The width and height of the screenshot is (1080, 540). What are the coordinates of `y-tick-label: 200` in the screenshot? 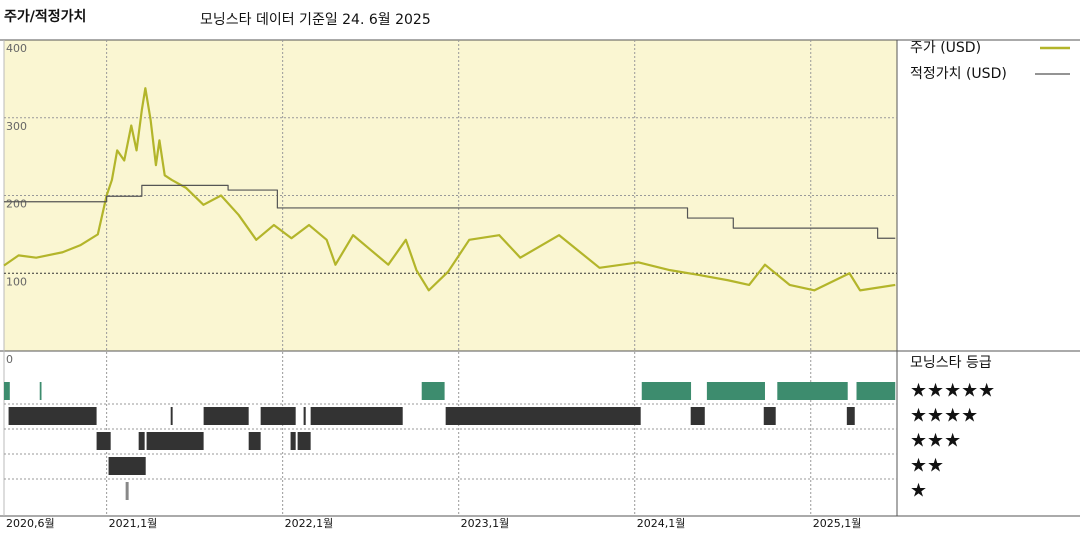 It's located at (16, 204).